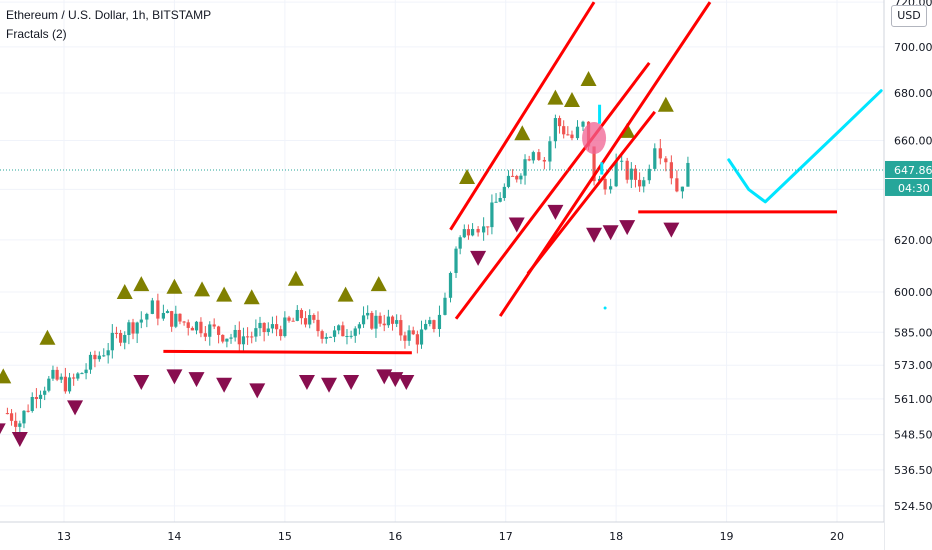  What do you see at coordinates (285, 536) in the screenshot?
I see `x-tick-label: 15` at bounding box center [285, 536].